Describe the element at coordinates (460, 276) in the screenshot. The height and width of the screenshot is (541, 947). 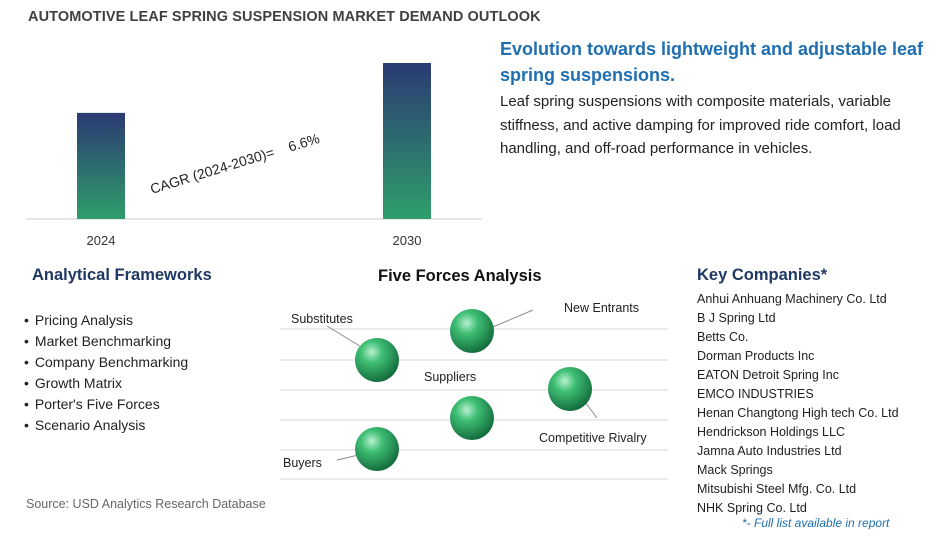
I see `five-forces-title: Five Forces Analysis` at that location.